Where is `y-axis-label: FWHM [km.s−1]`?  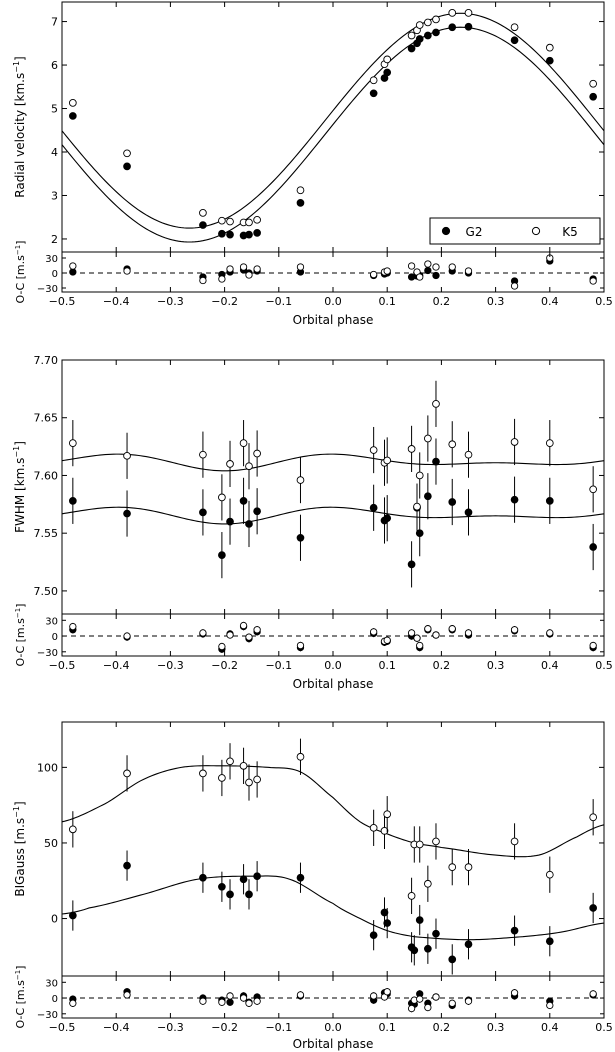
y-axis-label: FWHM [km.s−1] is located at coordinates (19, 487).